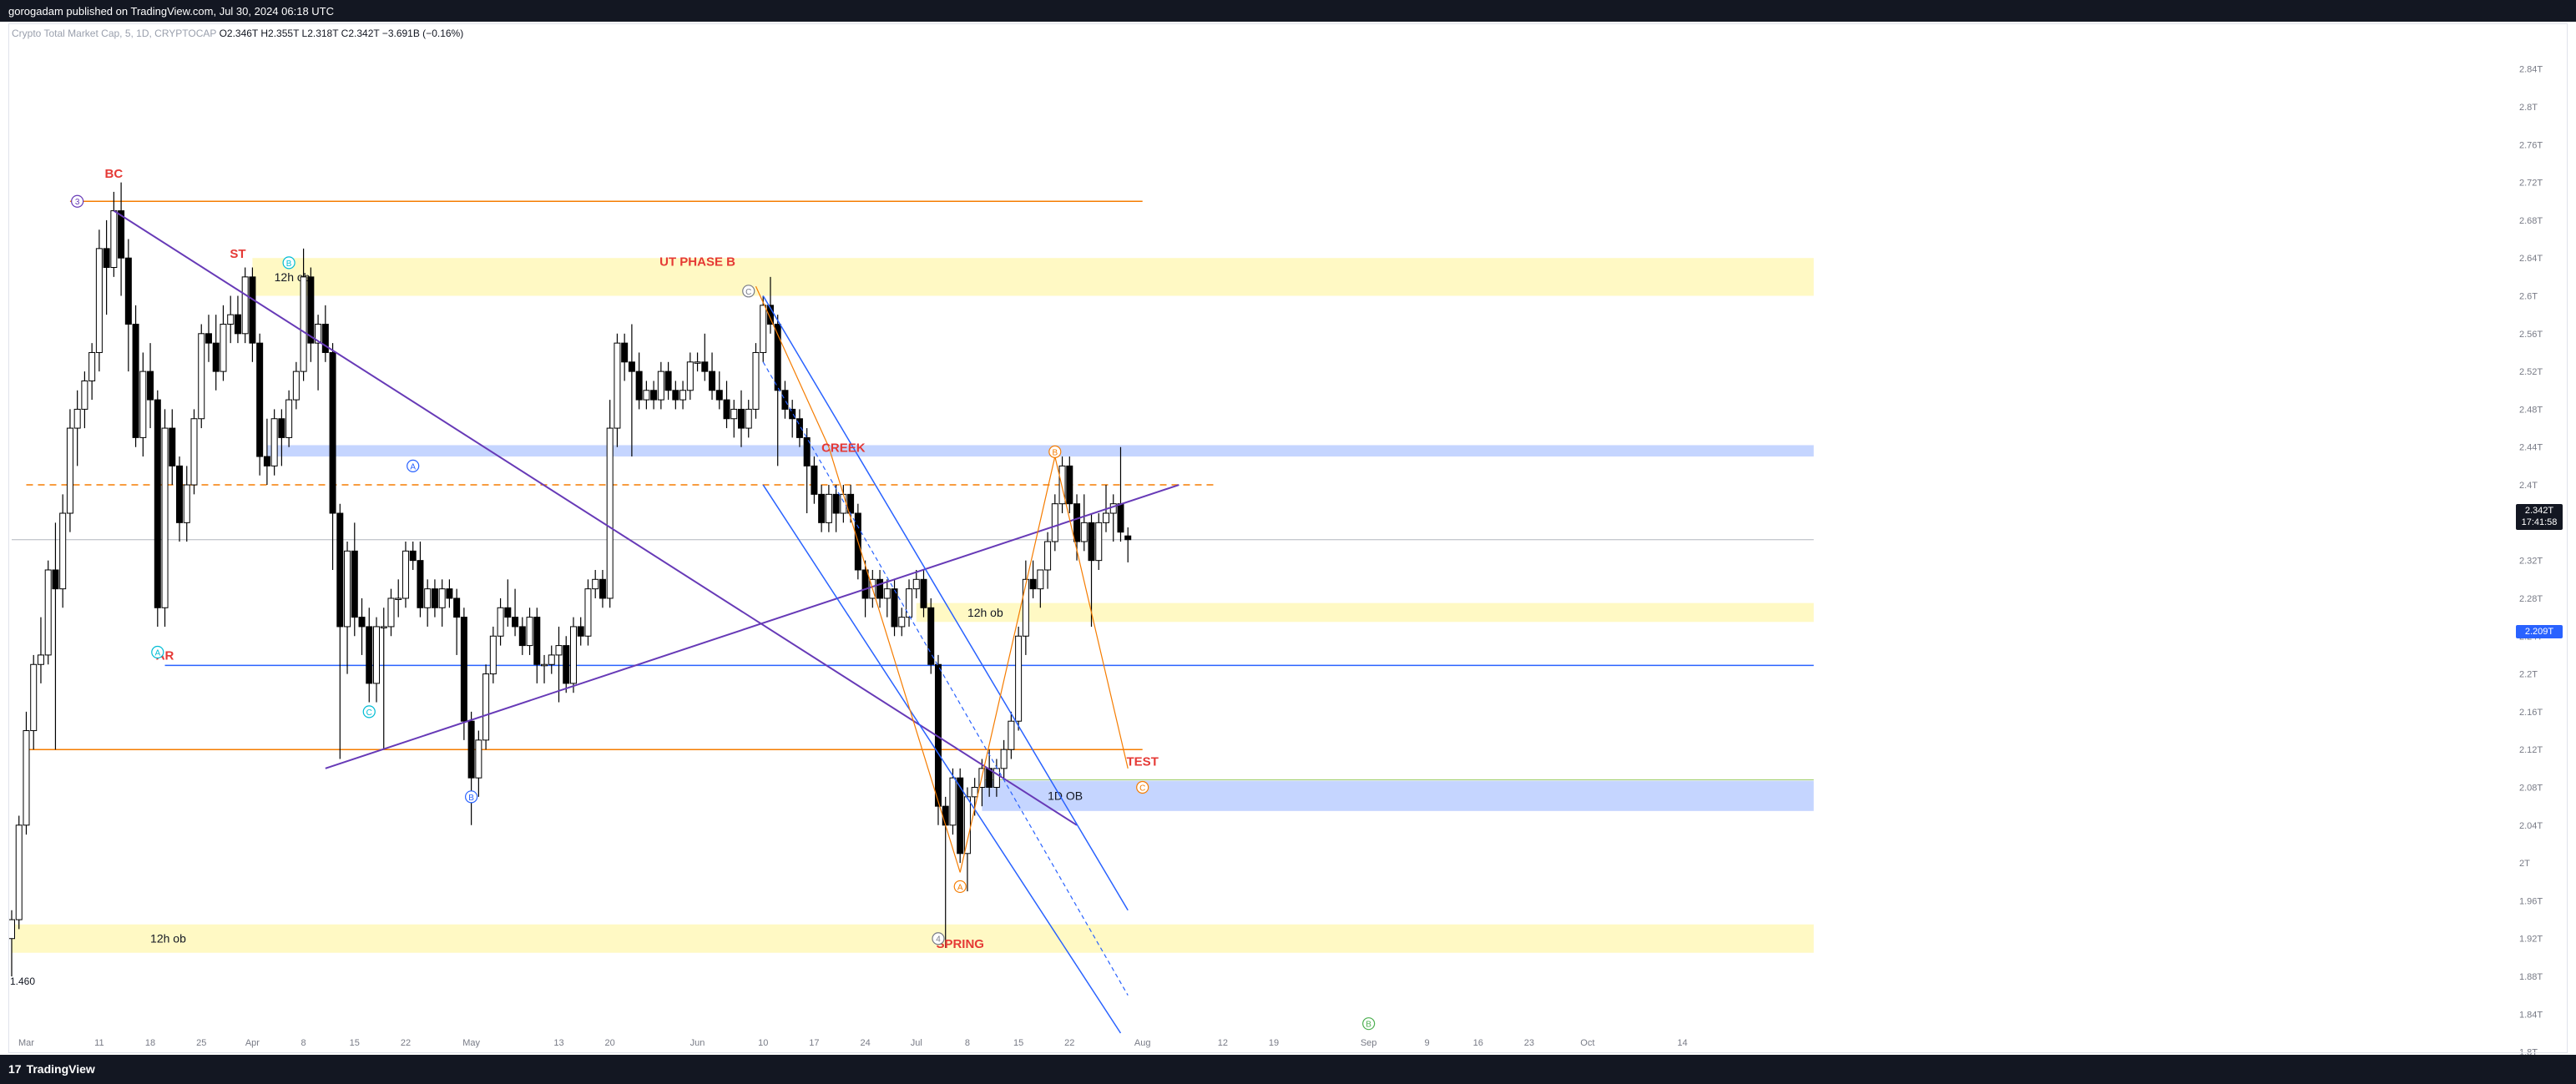  Describe the element at coordinates (1478, 1043) in the screenshot. I see `x-tick-label: 16` at that location.